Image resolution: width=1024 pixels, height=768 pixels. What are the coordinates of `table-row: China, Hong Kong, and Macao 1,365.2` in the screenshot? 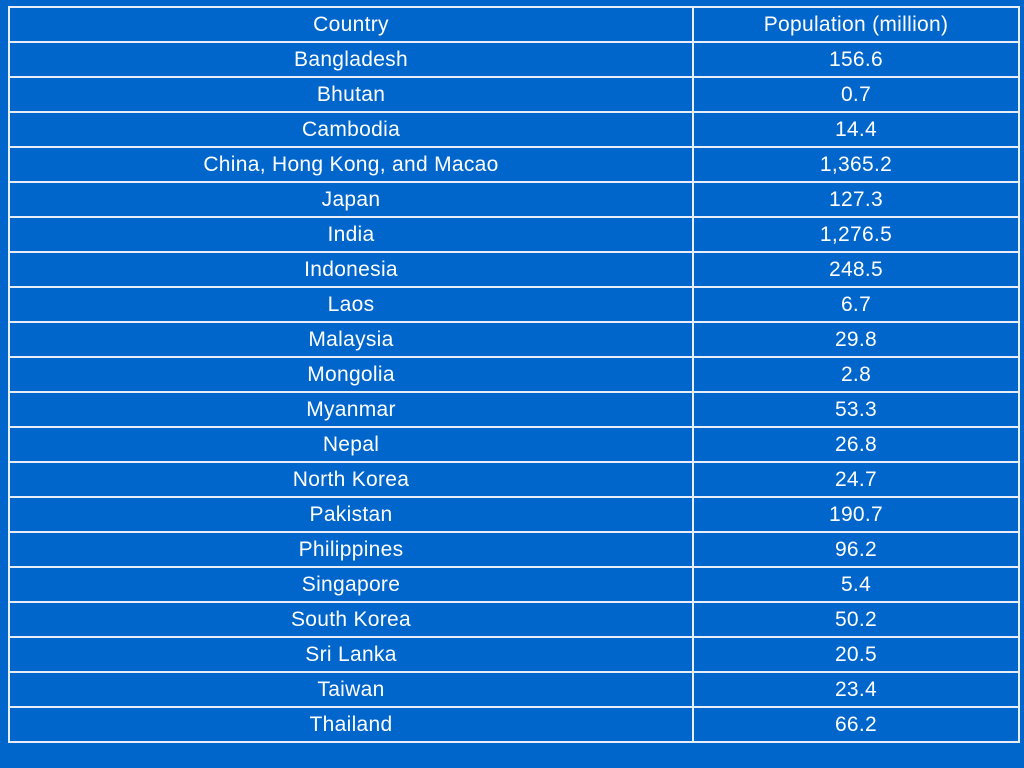 It's located at (514, 164).